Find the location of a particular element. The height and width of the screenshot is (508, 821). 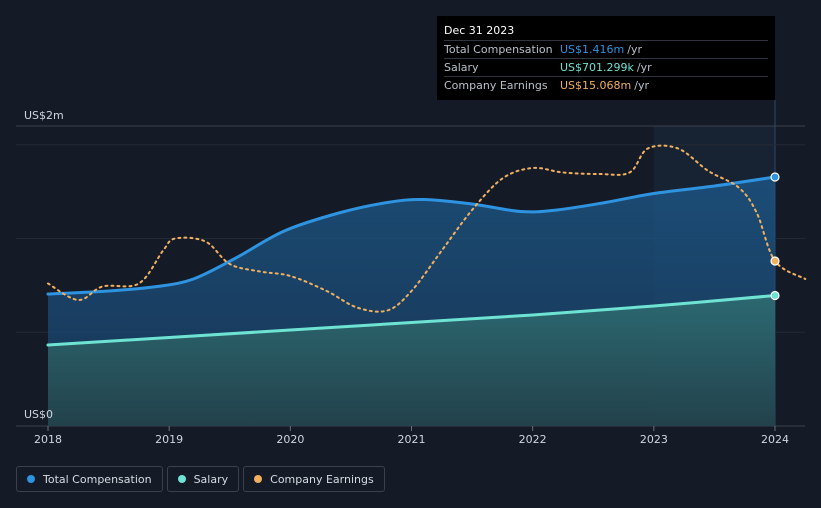

legend-item-total-compensation: Total Compensation is located at coordinates (89, 479).